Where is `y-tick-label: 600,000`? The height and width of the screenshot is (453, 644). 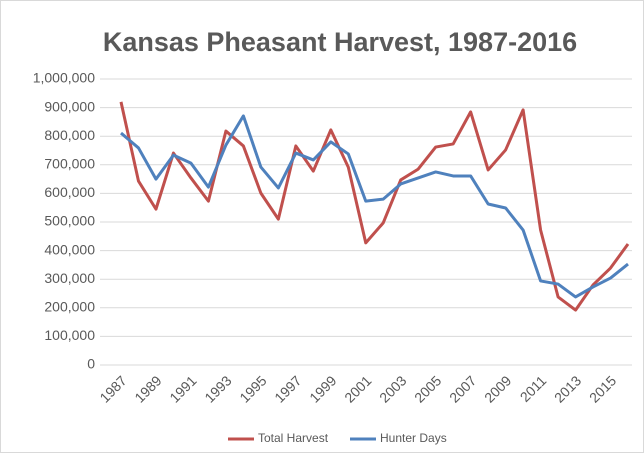
y-tick-label: 600,000 is located at coordinates (69, 192).